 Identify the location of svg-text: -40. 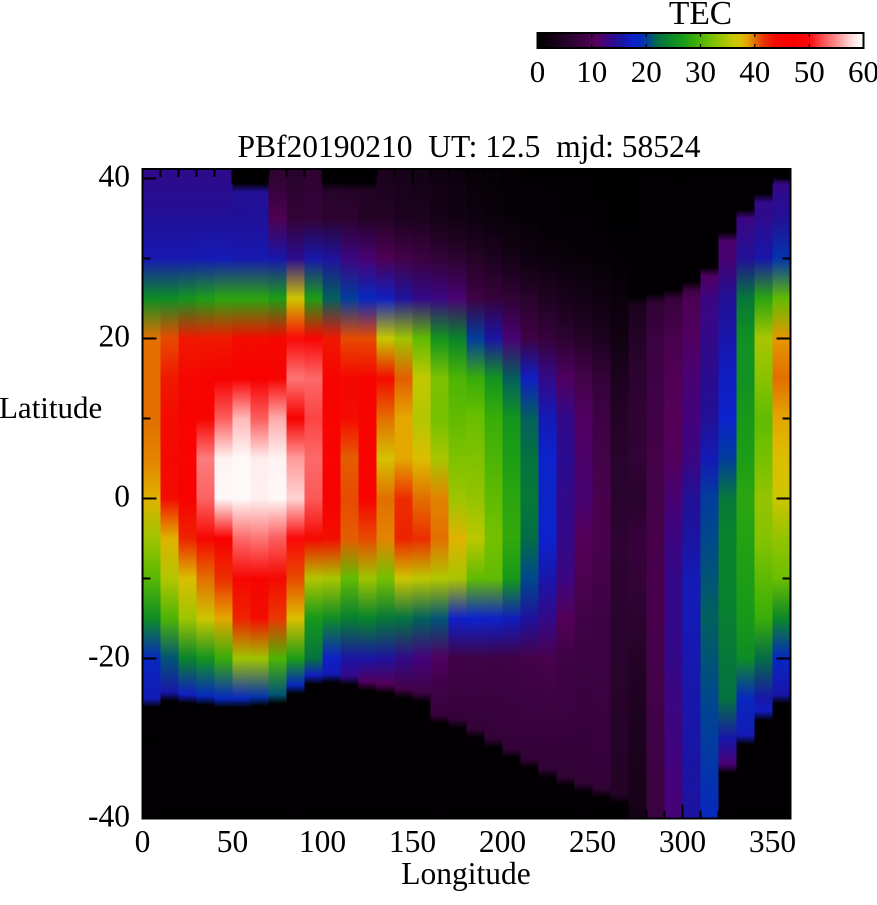
(109, 816).